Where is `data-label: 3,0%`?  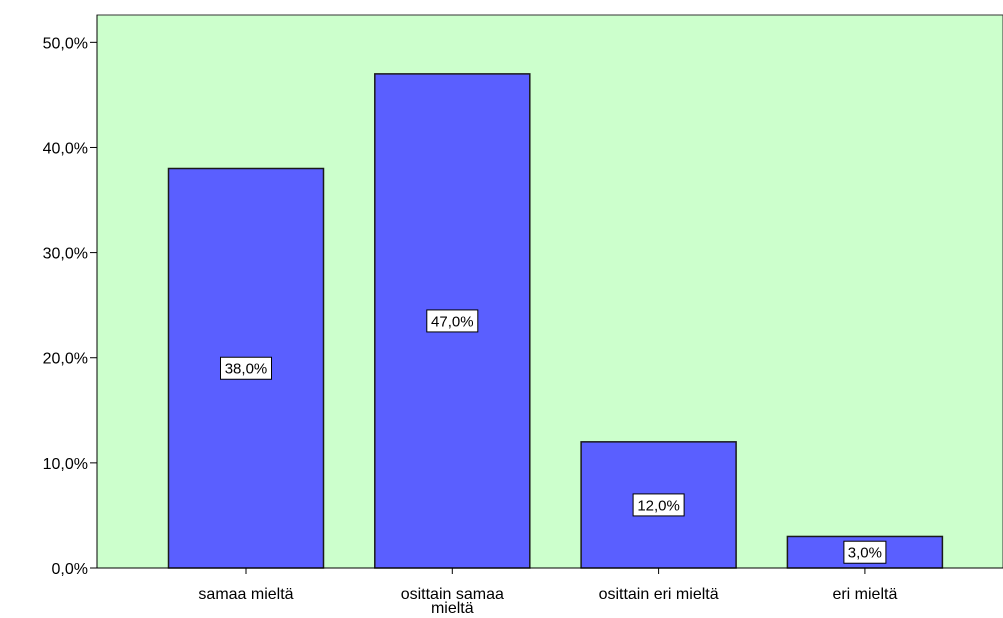 data-label: 3,0% is located at coordinates (865, 552).